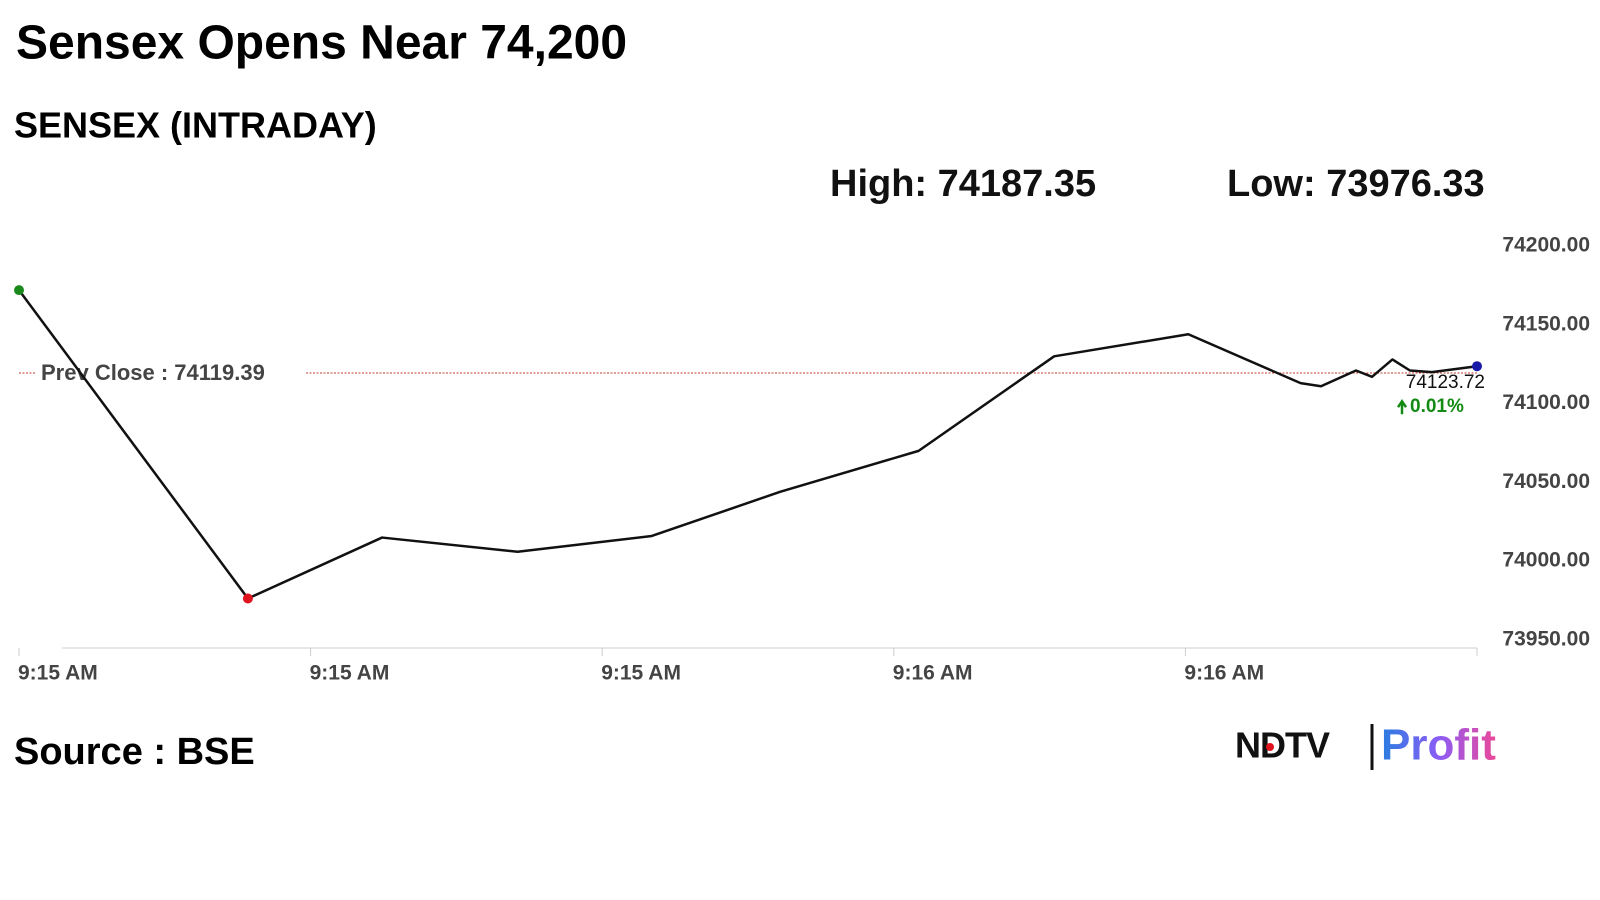 This screenshot has width=1600, height=900. What do you see at coordinates (153, 372) in the screenshot?
I see `prev-close-label: Prev Close : 74119.39` at bounding box center [153, 372].